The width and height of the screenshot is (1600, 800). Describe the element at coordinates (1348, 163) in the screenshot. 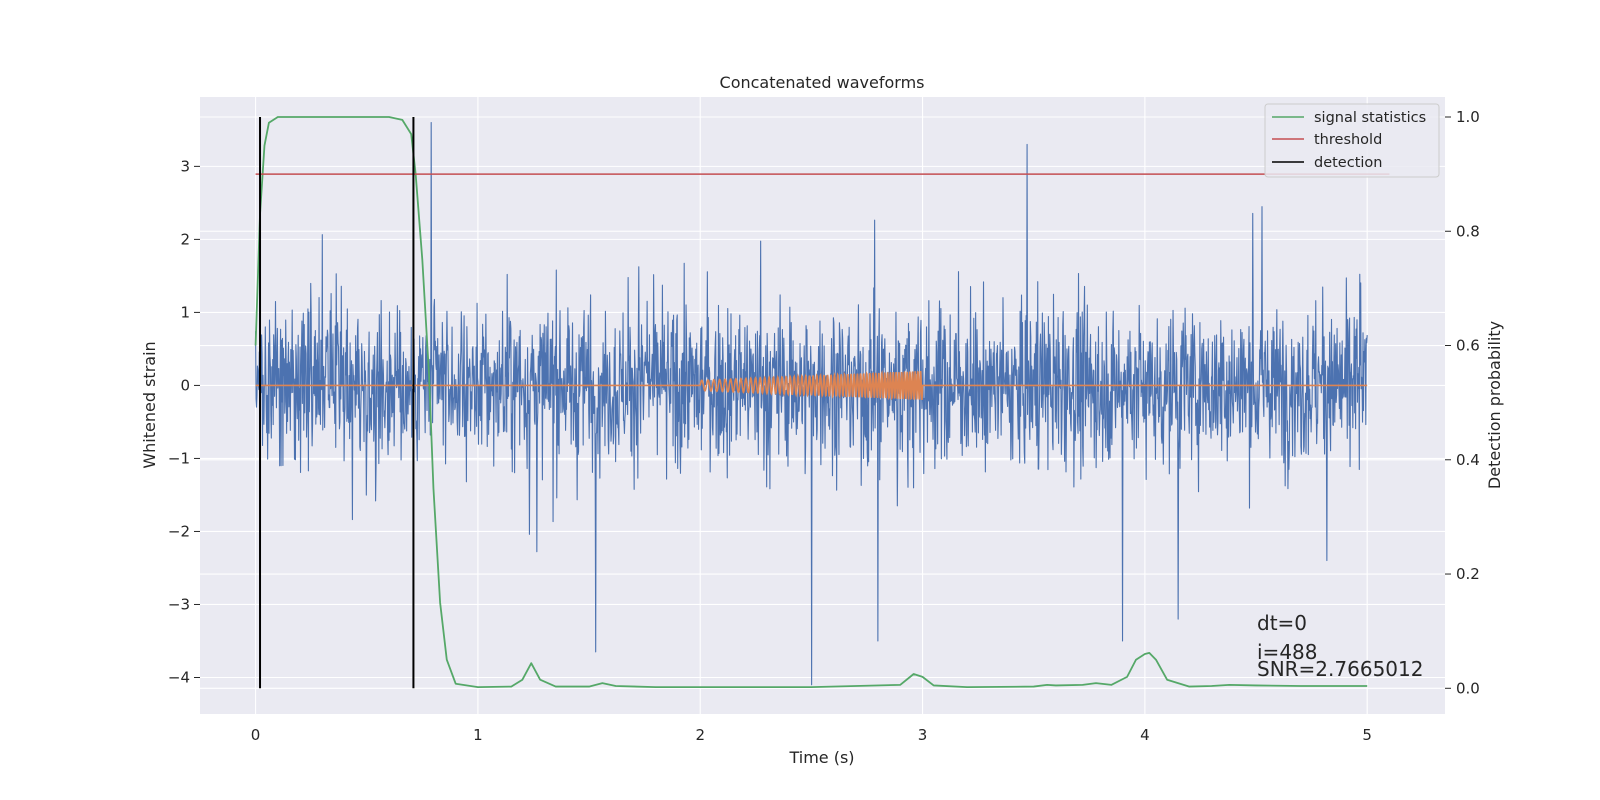

I see `legend-label-detection: detection` at that location.